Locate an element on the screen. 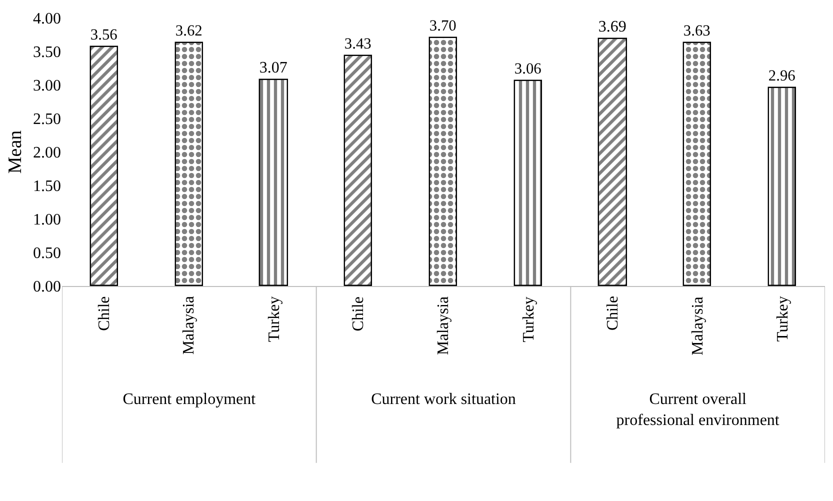  y-tick-label: 3.00 is located at coordinates (47, 86).